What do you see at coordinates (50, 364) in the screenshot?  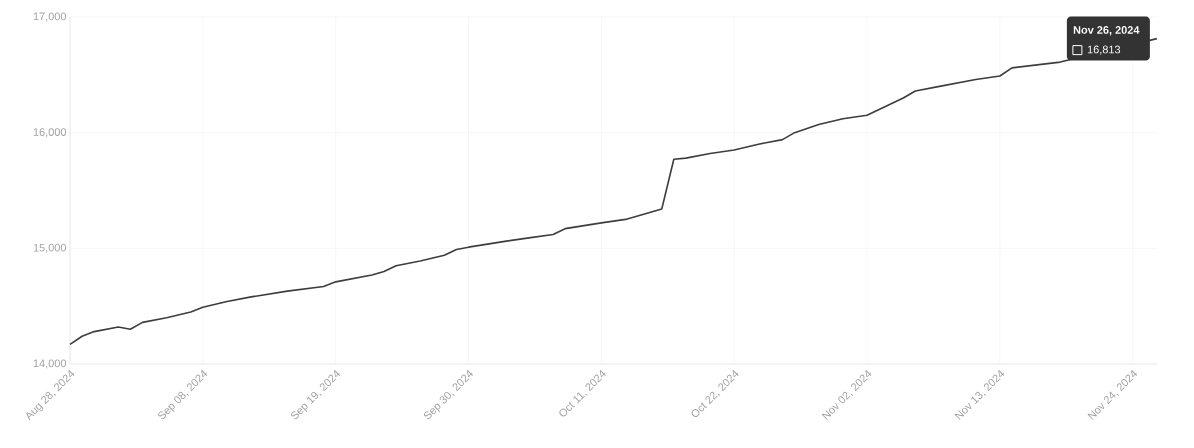 I see `y-tick-label: 14,000` at bounding box center [50, 364].